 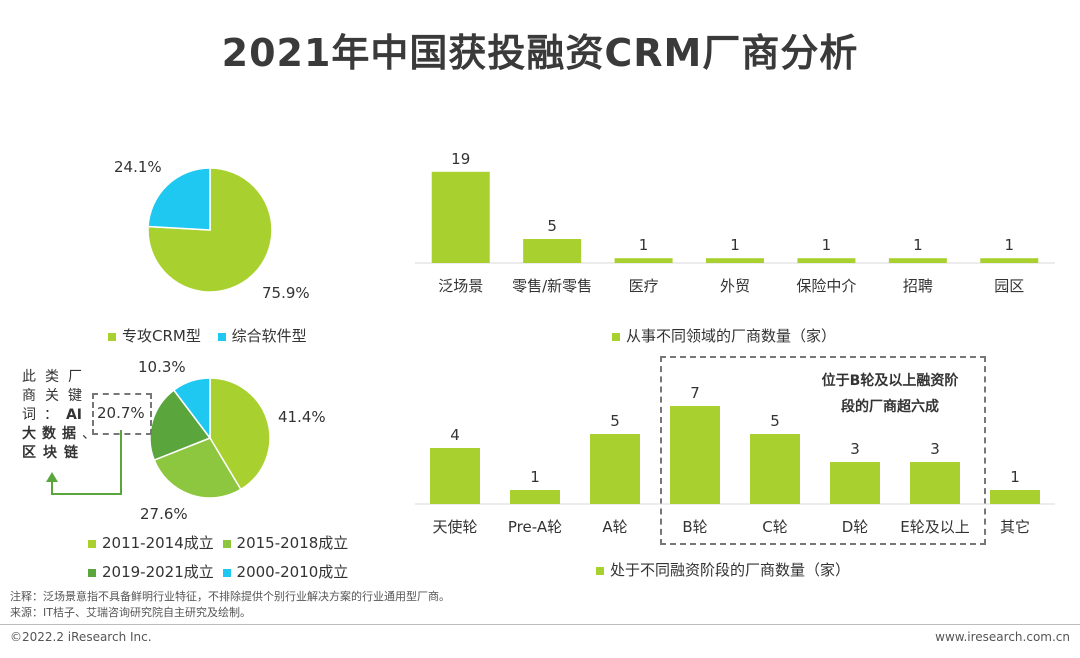 What do you see at coordinates (29, 415) in the screenshot?
I see `keyword-char: 词` at bounding box center [29, 415].